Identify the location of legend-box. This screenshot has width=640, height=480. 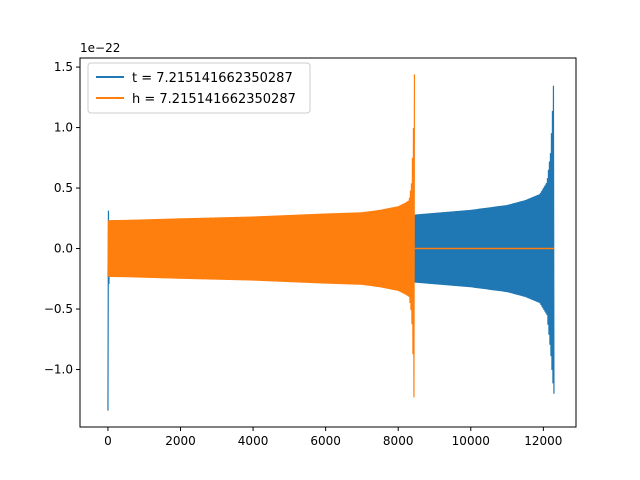
(199, 88).